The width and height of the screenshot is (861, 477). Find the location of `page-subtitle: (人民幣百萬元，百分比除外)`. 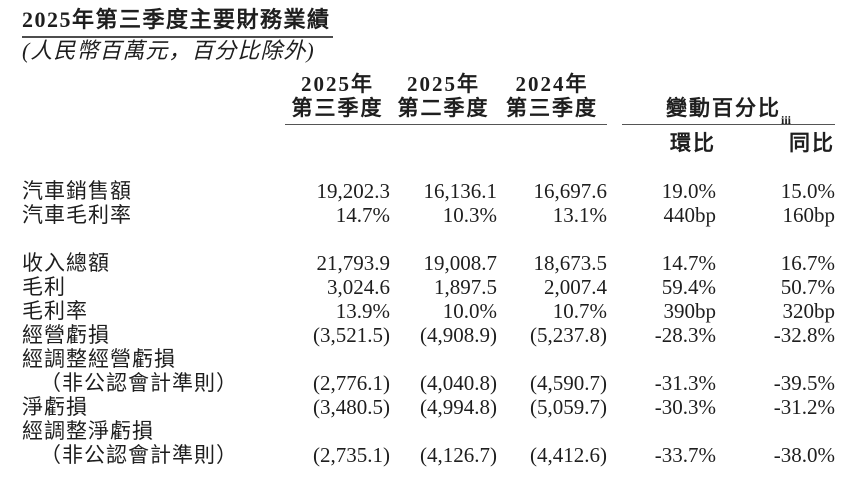

page-subtitle: (人民幣百萬元，百分比除外) is located at coordinates (168, 50).